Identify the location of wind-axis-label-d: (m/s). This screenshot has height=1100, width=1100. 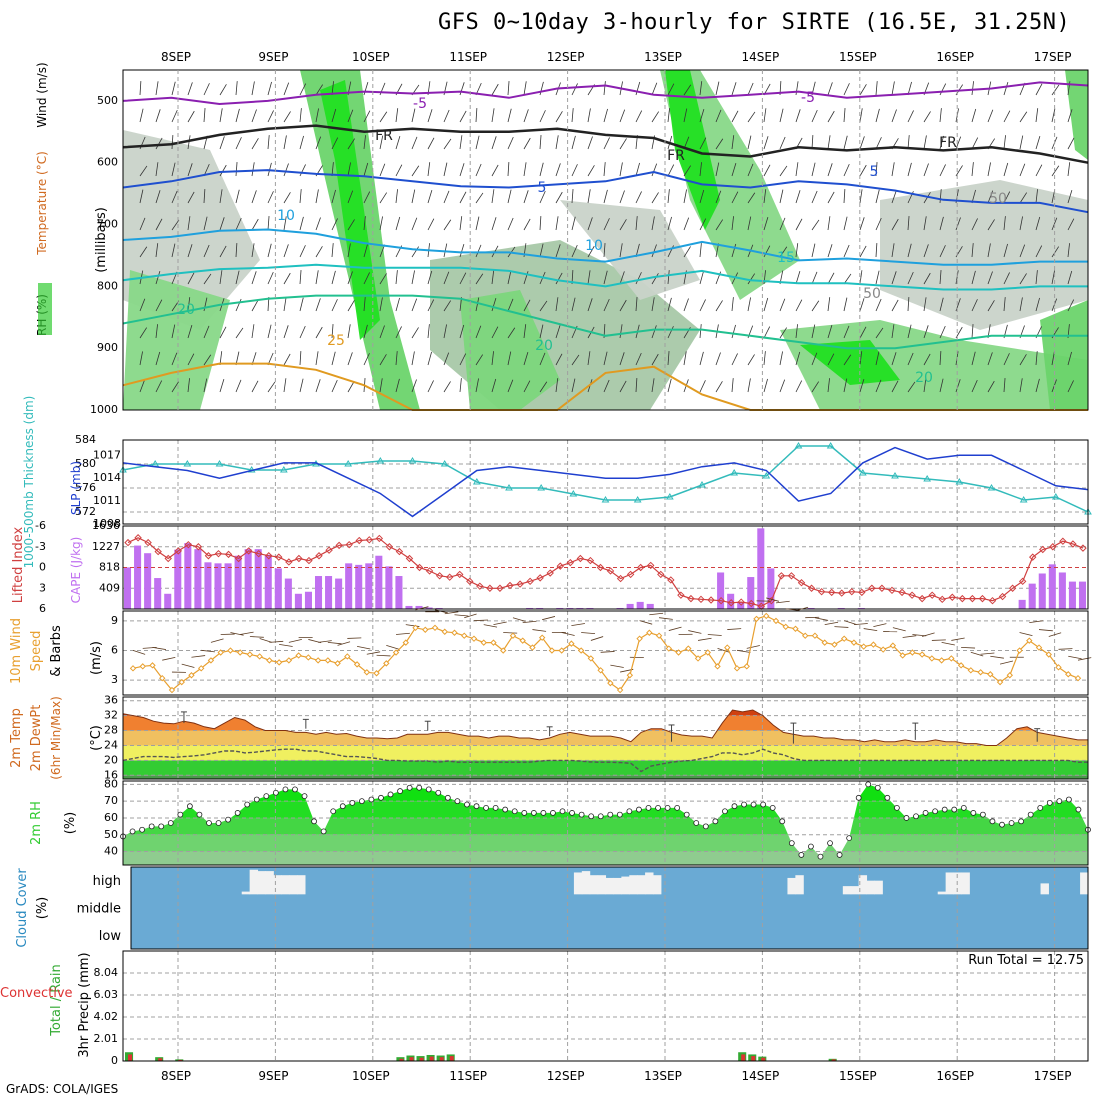
(96, 658).